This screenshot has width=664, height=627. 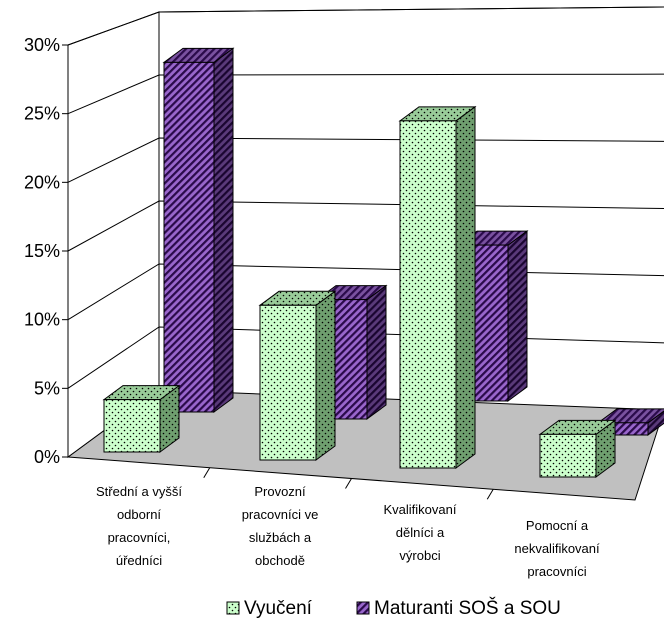 I want to click on category-label: Provozní pracovníci ve službách a obchodě, so click(x=280, y=526).